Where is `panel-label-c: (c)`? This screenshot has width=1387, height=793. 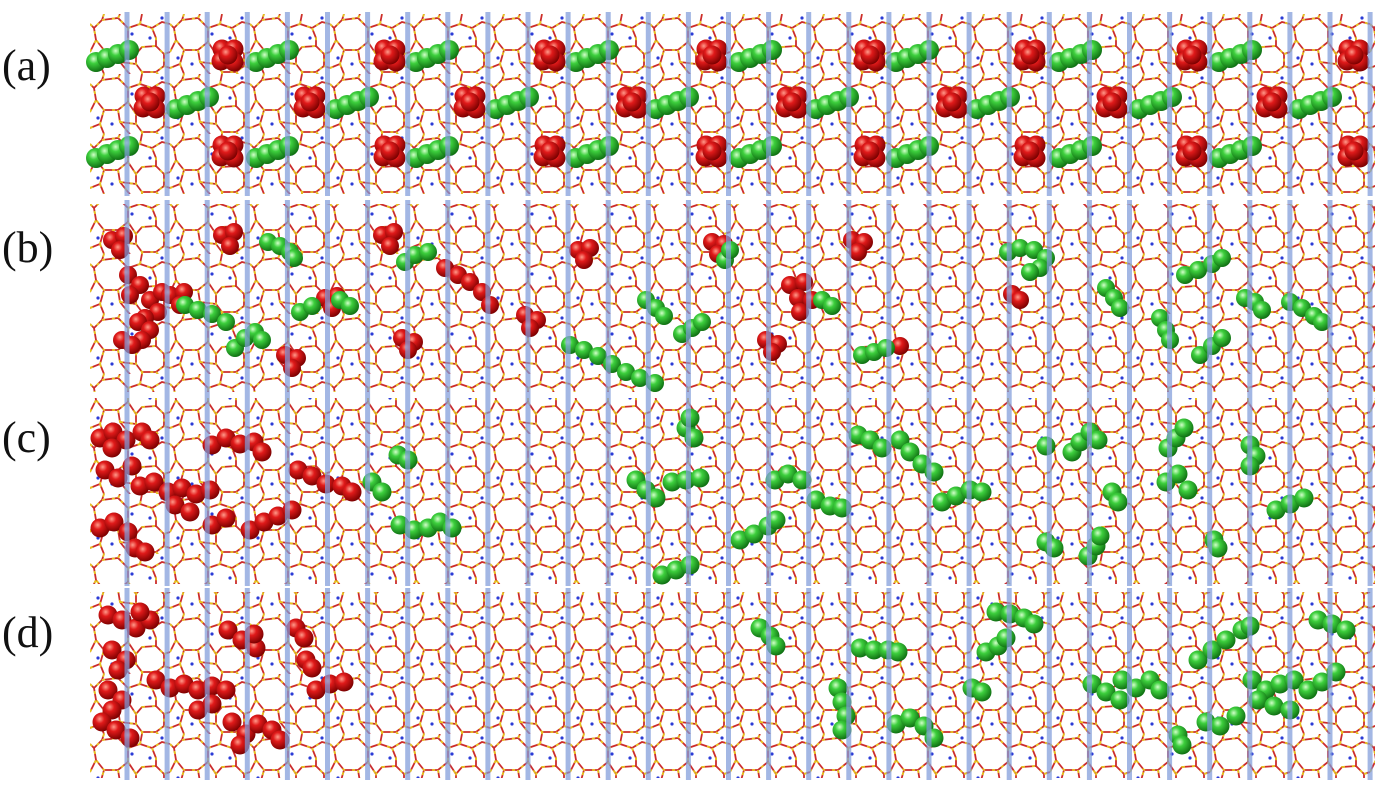 panel-label-c: (c) is located at coordinates (26, 437).